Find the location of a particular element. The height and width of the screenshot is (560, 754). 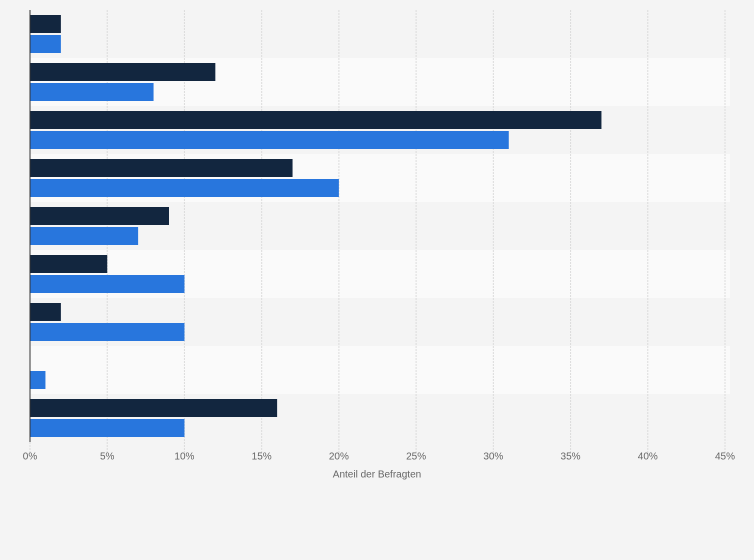

x-tick-label: 45% is located at coordinates (725, 457).